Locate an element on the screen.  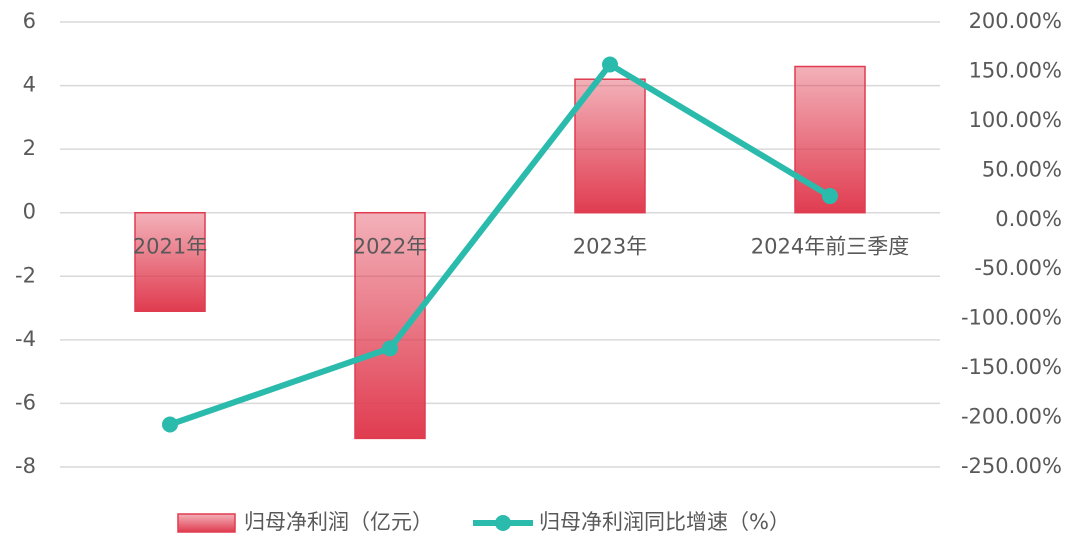
x-tick-label: 2021年 is located at coordinates (170, 247).